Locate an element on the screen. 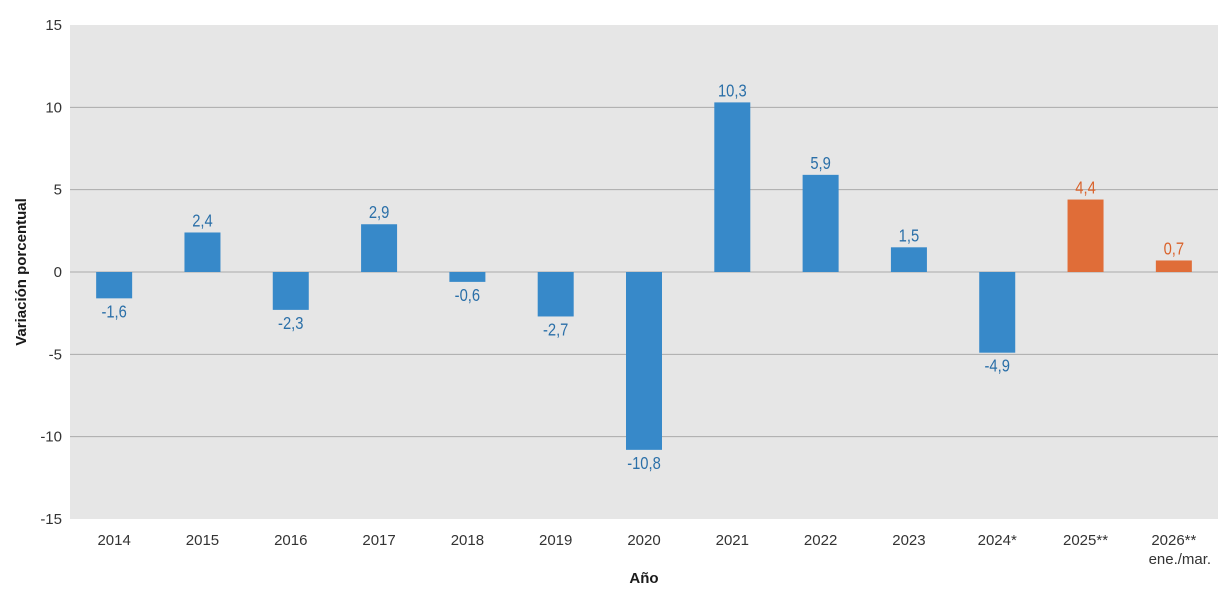 The image size is (1219, 590). data-label: -2,3 is located at coordinates (290, 324).